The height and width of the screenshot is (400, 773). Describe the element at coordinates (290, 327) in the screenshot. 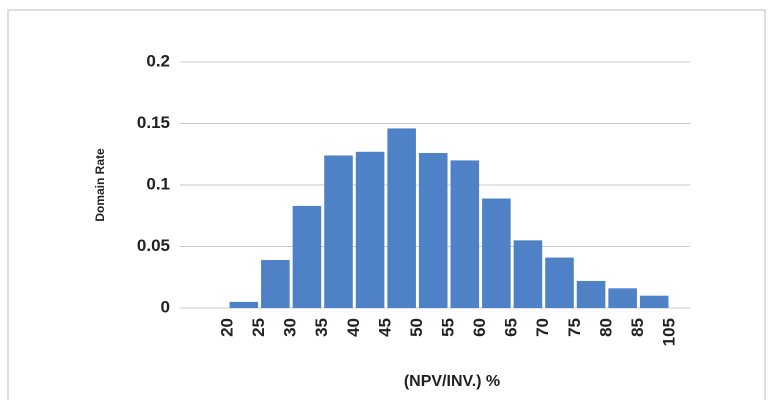

I see `x-tick-label: 30` at that location.